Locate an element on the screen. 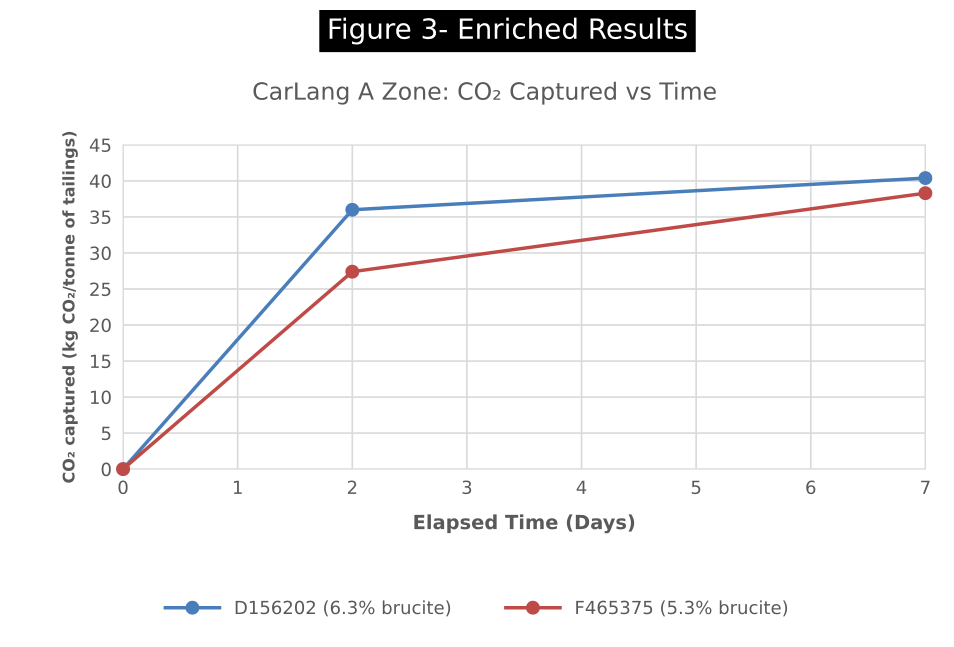  y-tick-label: 25 is located at coordinates (100, 289).